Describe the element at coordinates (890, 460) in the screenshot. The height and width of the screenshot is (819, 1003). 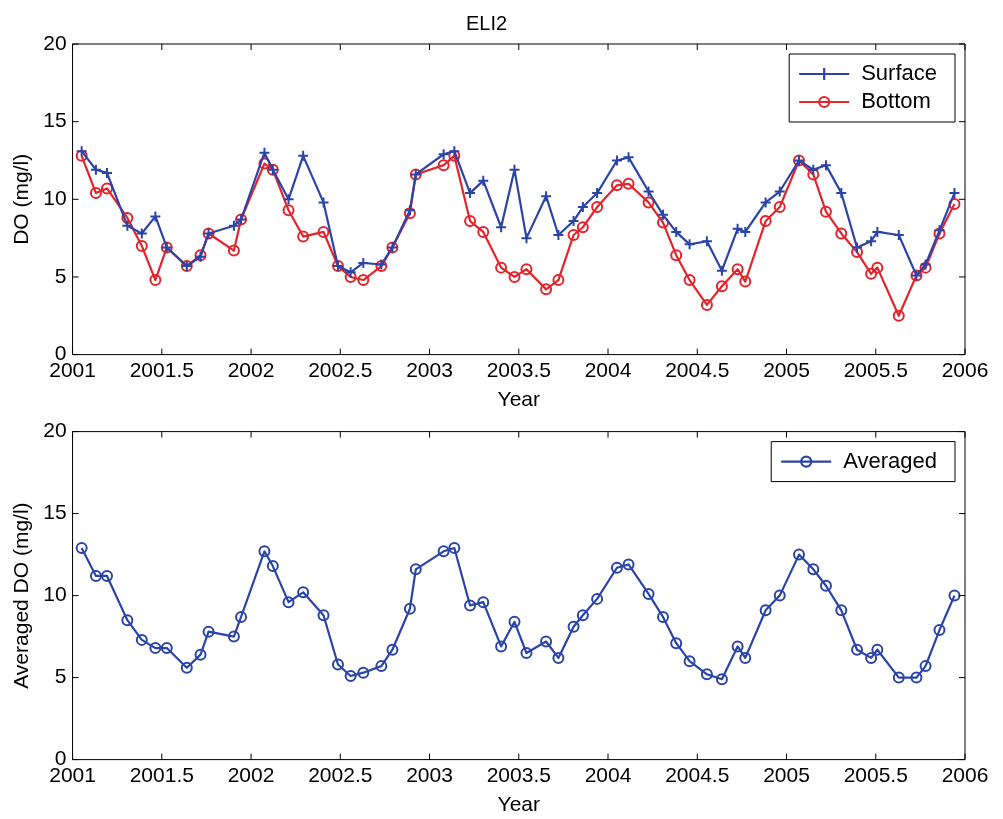
I see `legend-label: Averaged` at that location.